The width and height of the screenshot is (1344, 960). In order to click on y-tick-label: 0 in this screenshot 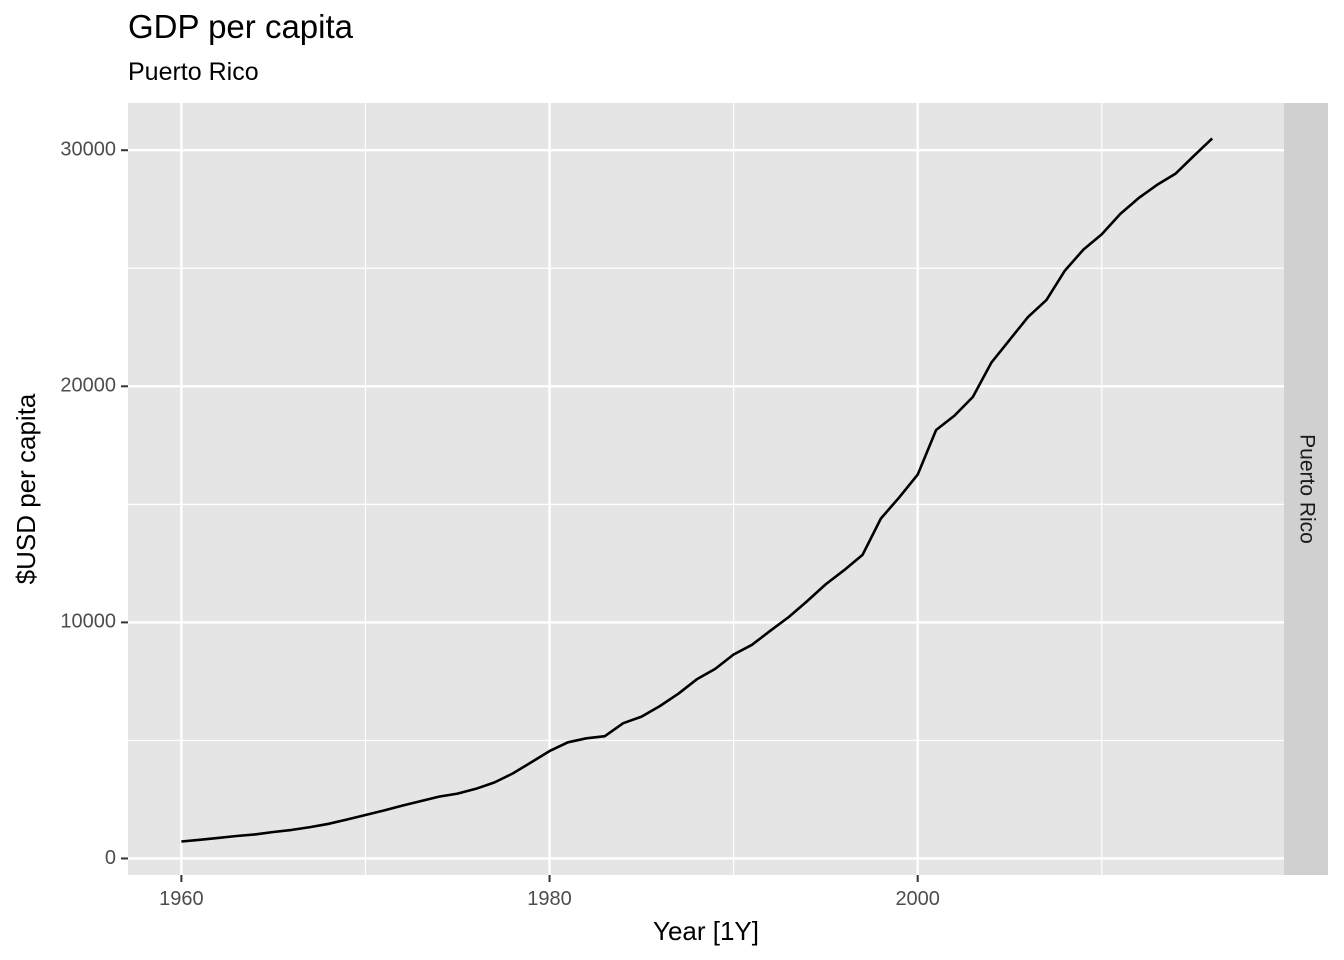, I will do `click(110, 858)`.